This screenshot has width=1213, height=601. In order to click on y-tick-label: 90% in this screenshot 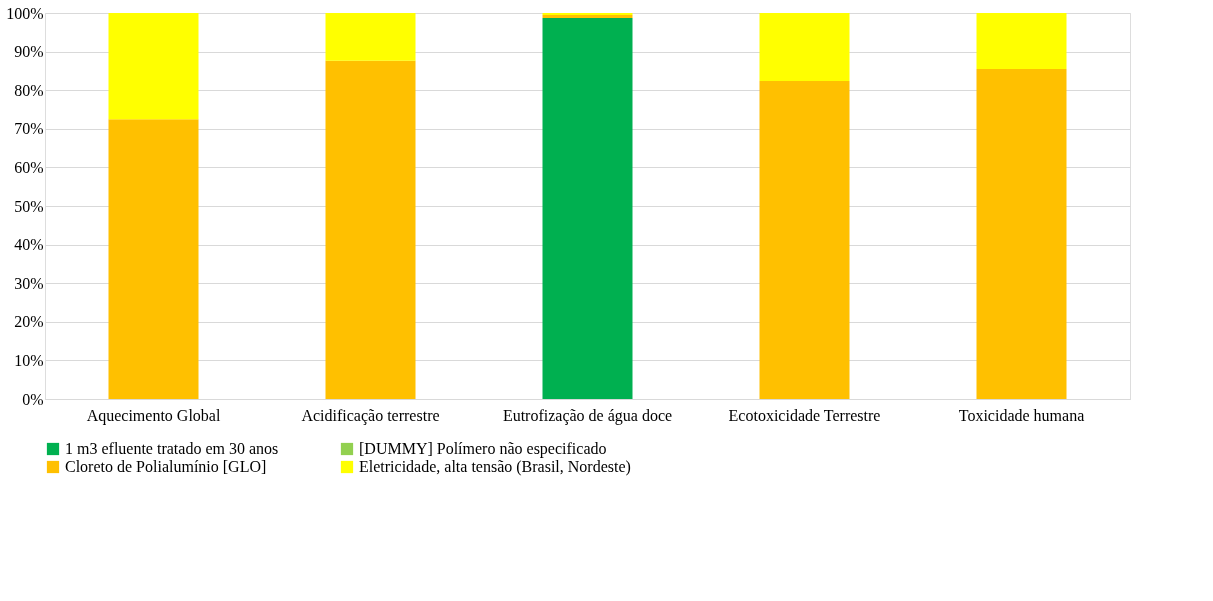, I will do `click(29, 52)`.